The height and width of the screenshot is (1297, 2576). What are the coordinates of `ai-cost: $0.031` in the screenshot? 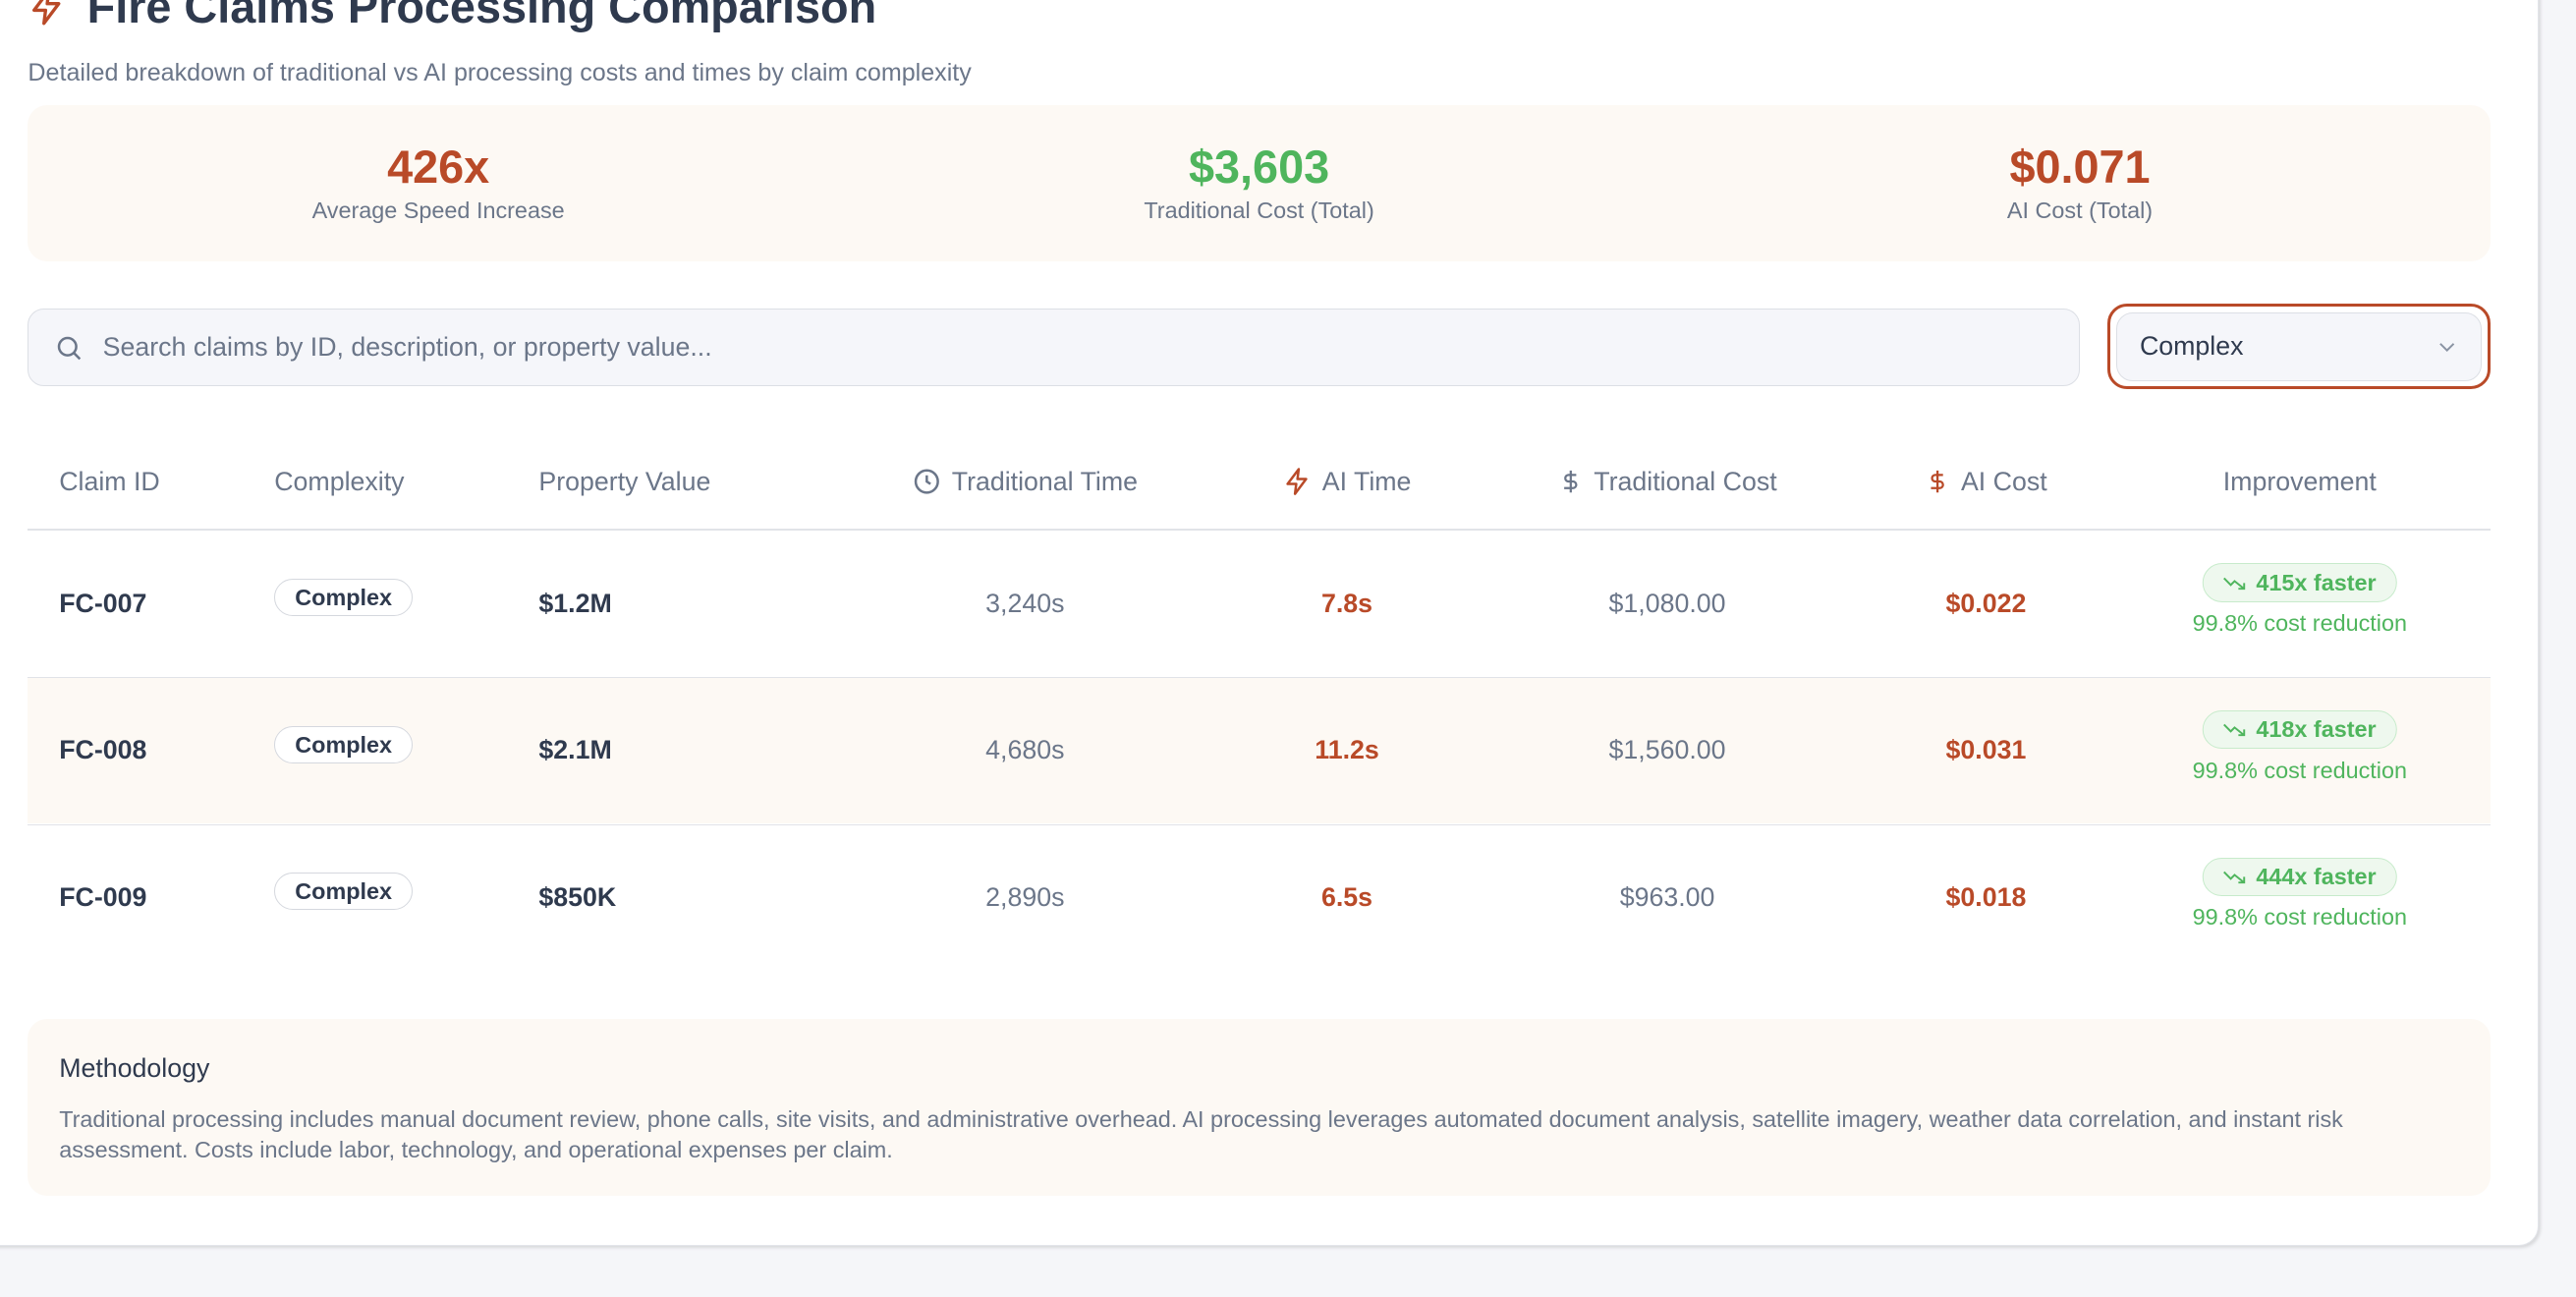 It's located at (1986, 750).